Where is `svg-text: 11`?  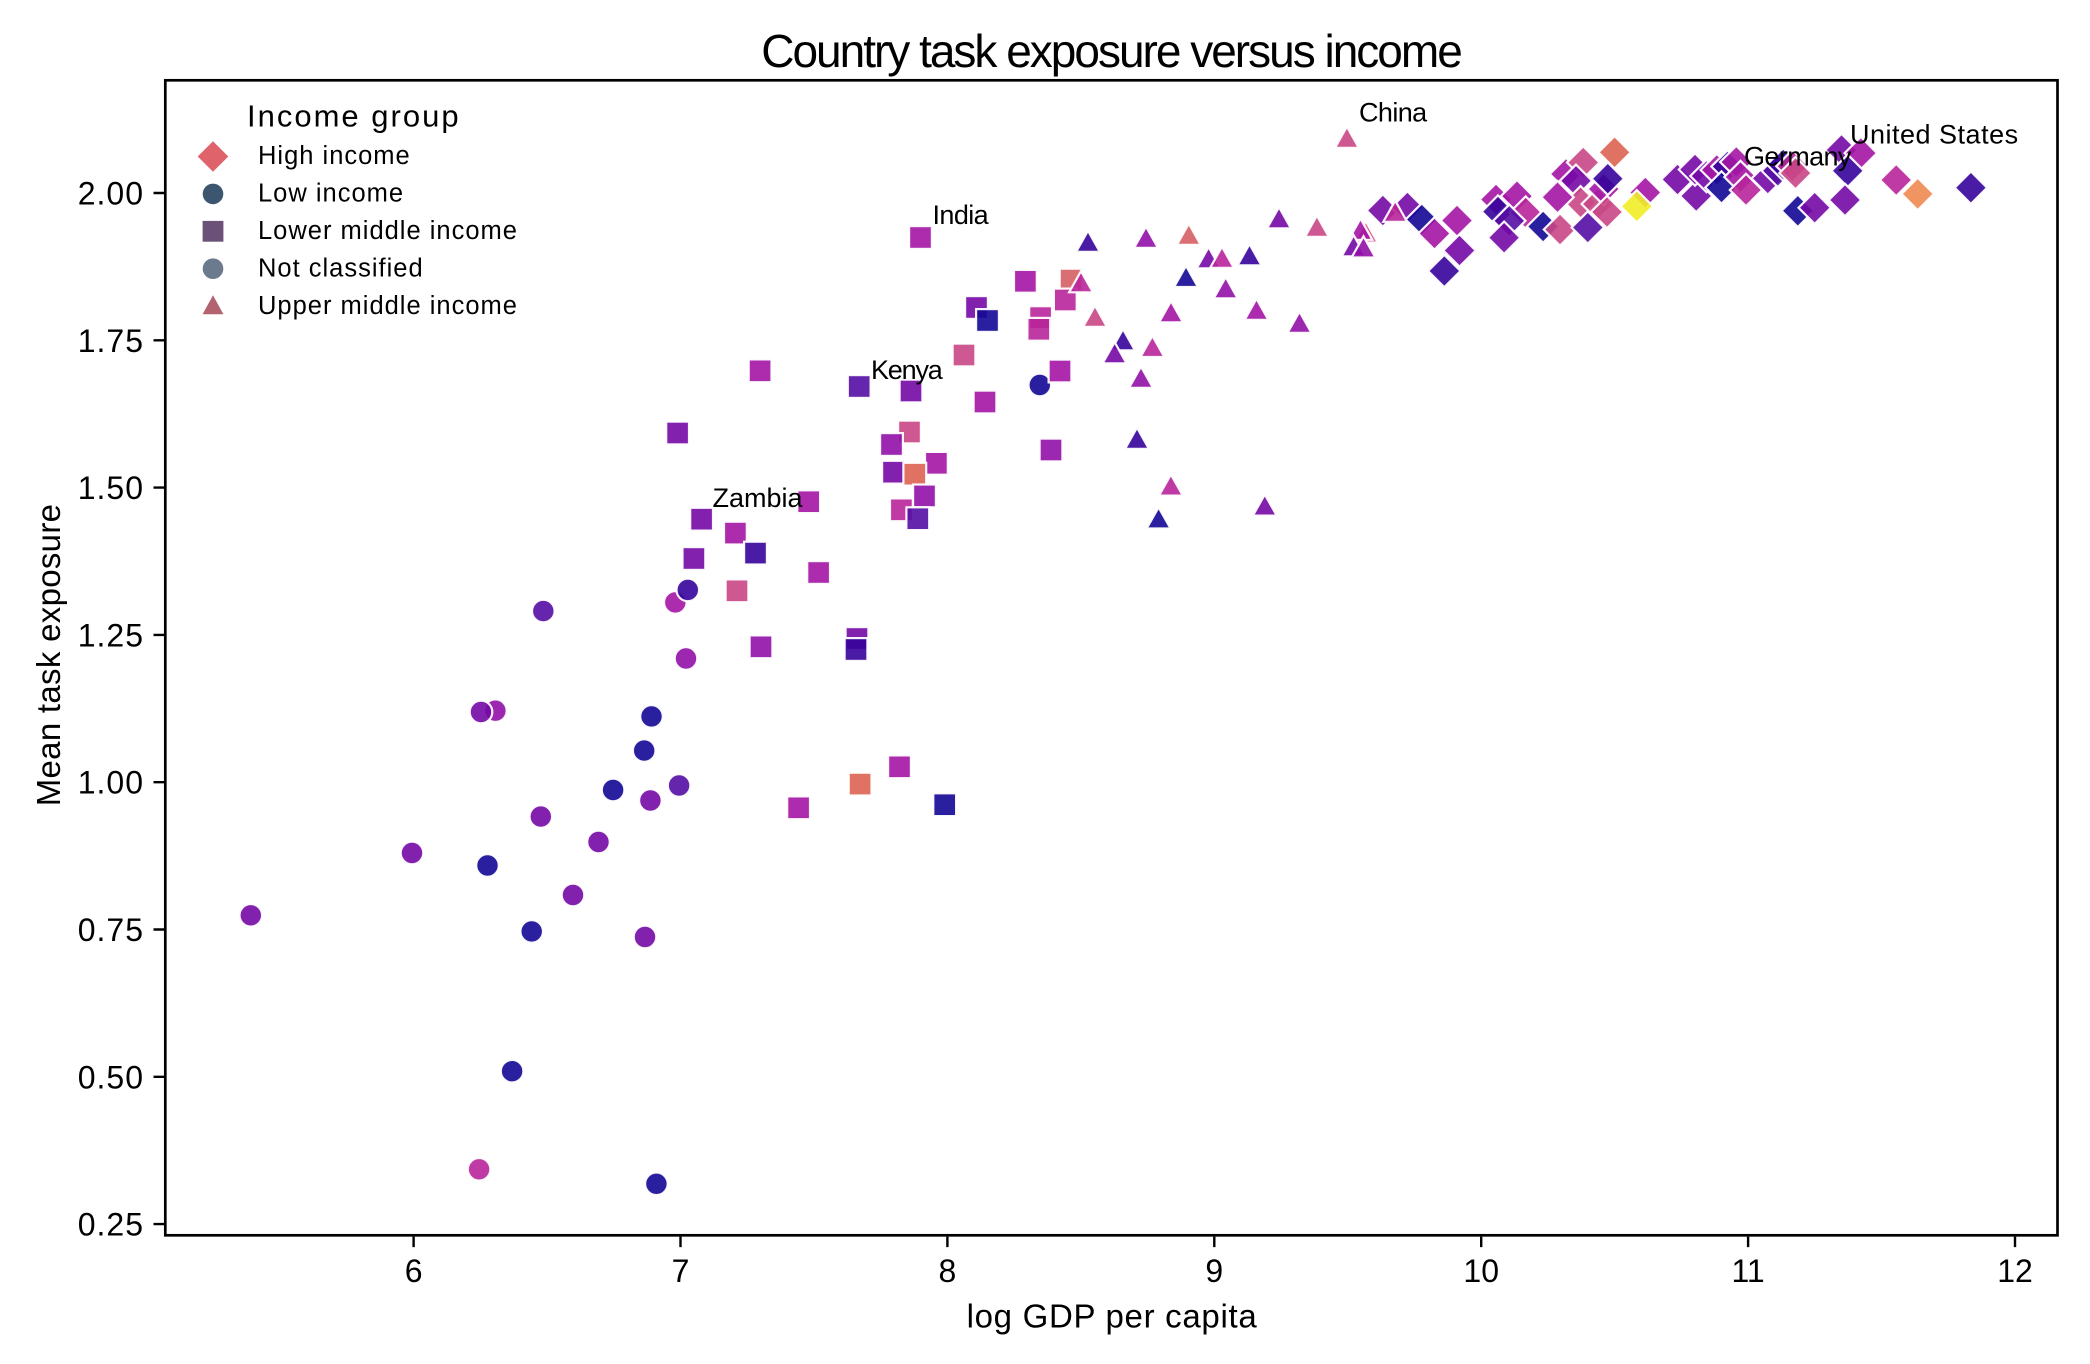 svg-text: 11 is located at coordinates (1747, 1271).